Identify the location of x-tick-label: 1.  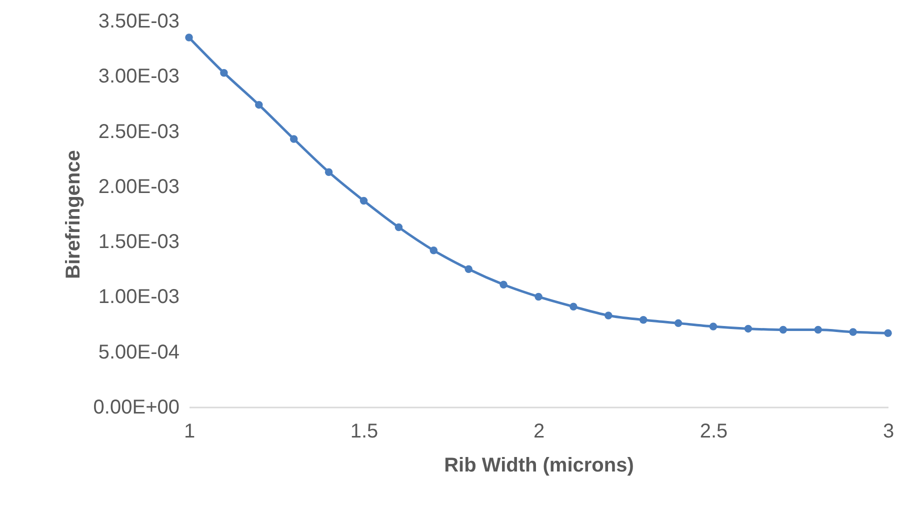
(190, 431).